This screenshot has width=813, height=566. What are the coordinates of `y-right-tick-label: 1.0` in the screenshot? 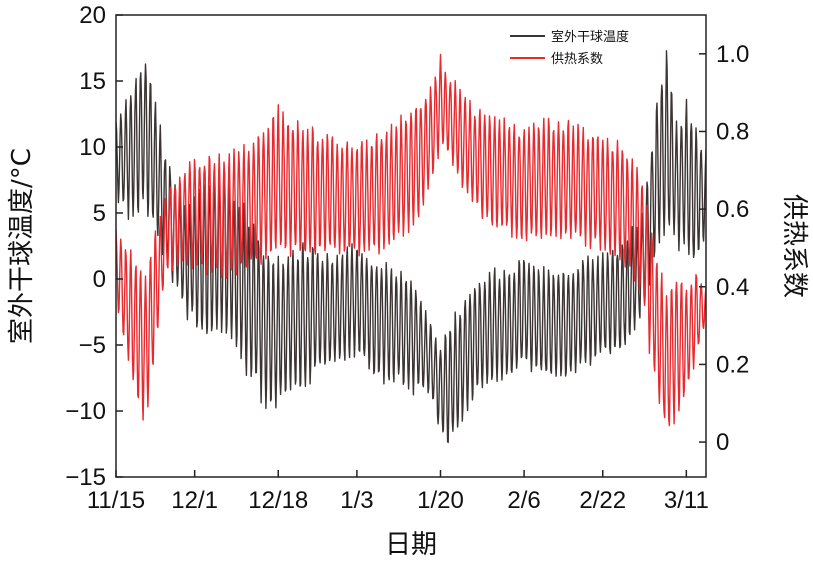 It's located at (732, 54).